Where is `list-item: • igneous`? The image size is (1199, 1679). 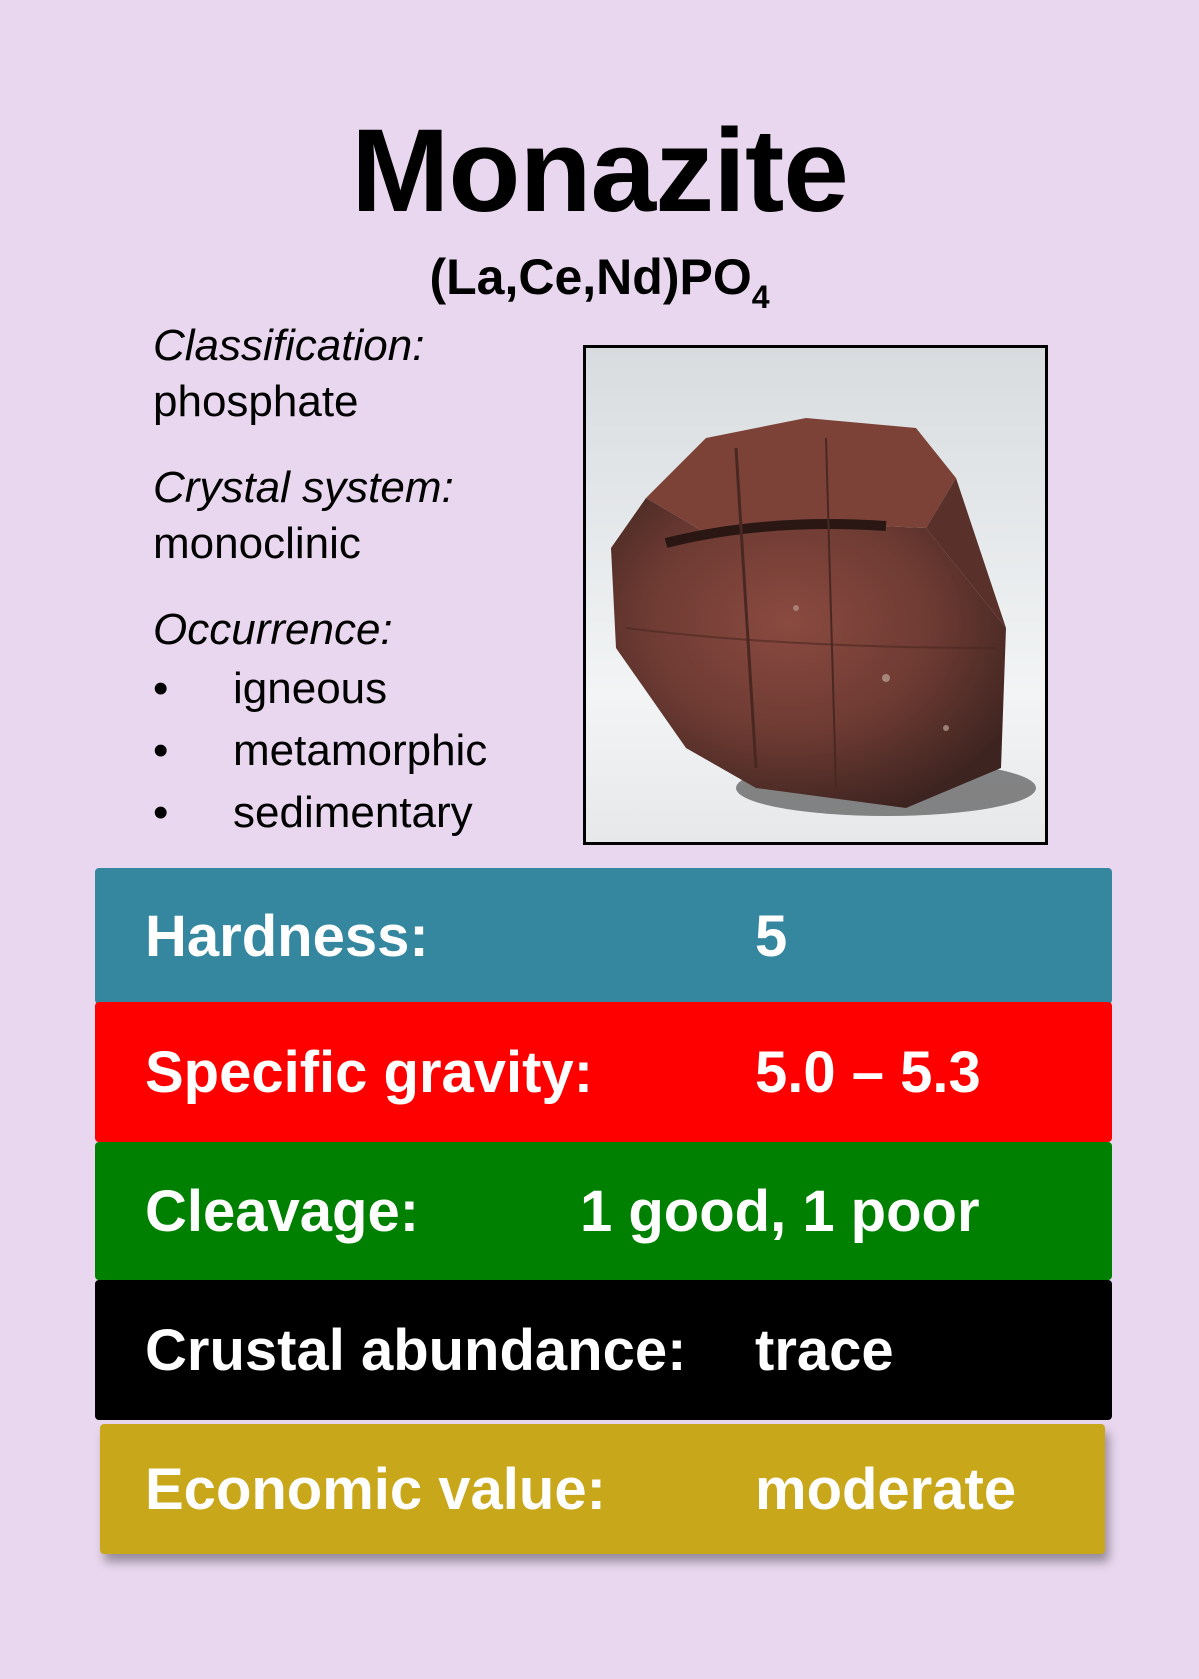
list-item: • igneous is located at coordinates (363, 689).